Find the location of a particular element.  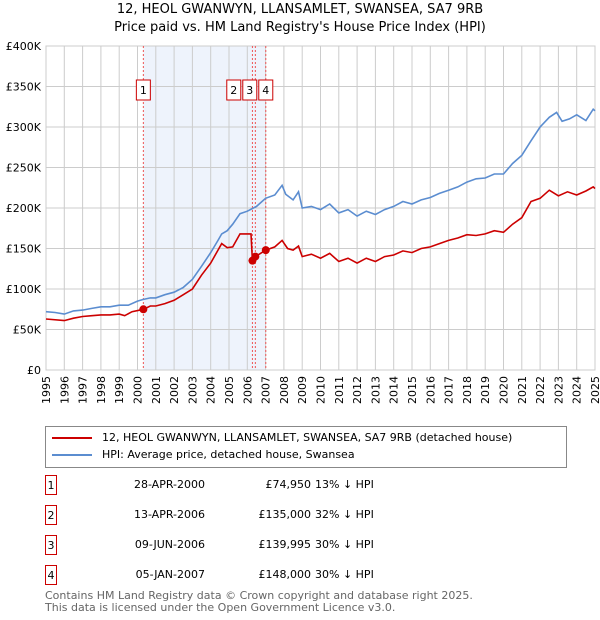

x-tick-label: 2004 is located at coordinates (211, 390).